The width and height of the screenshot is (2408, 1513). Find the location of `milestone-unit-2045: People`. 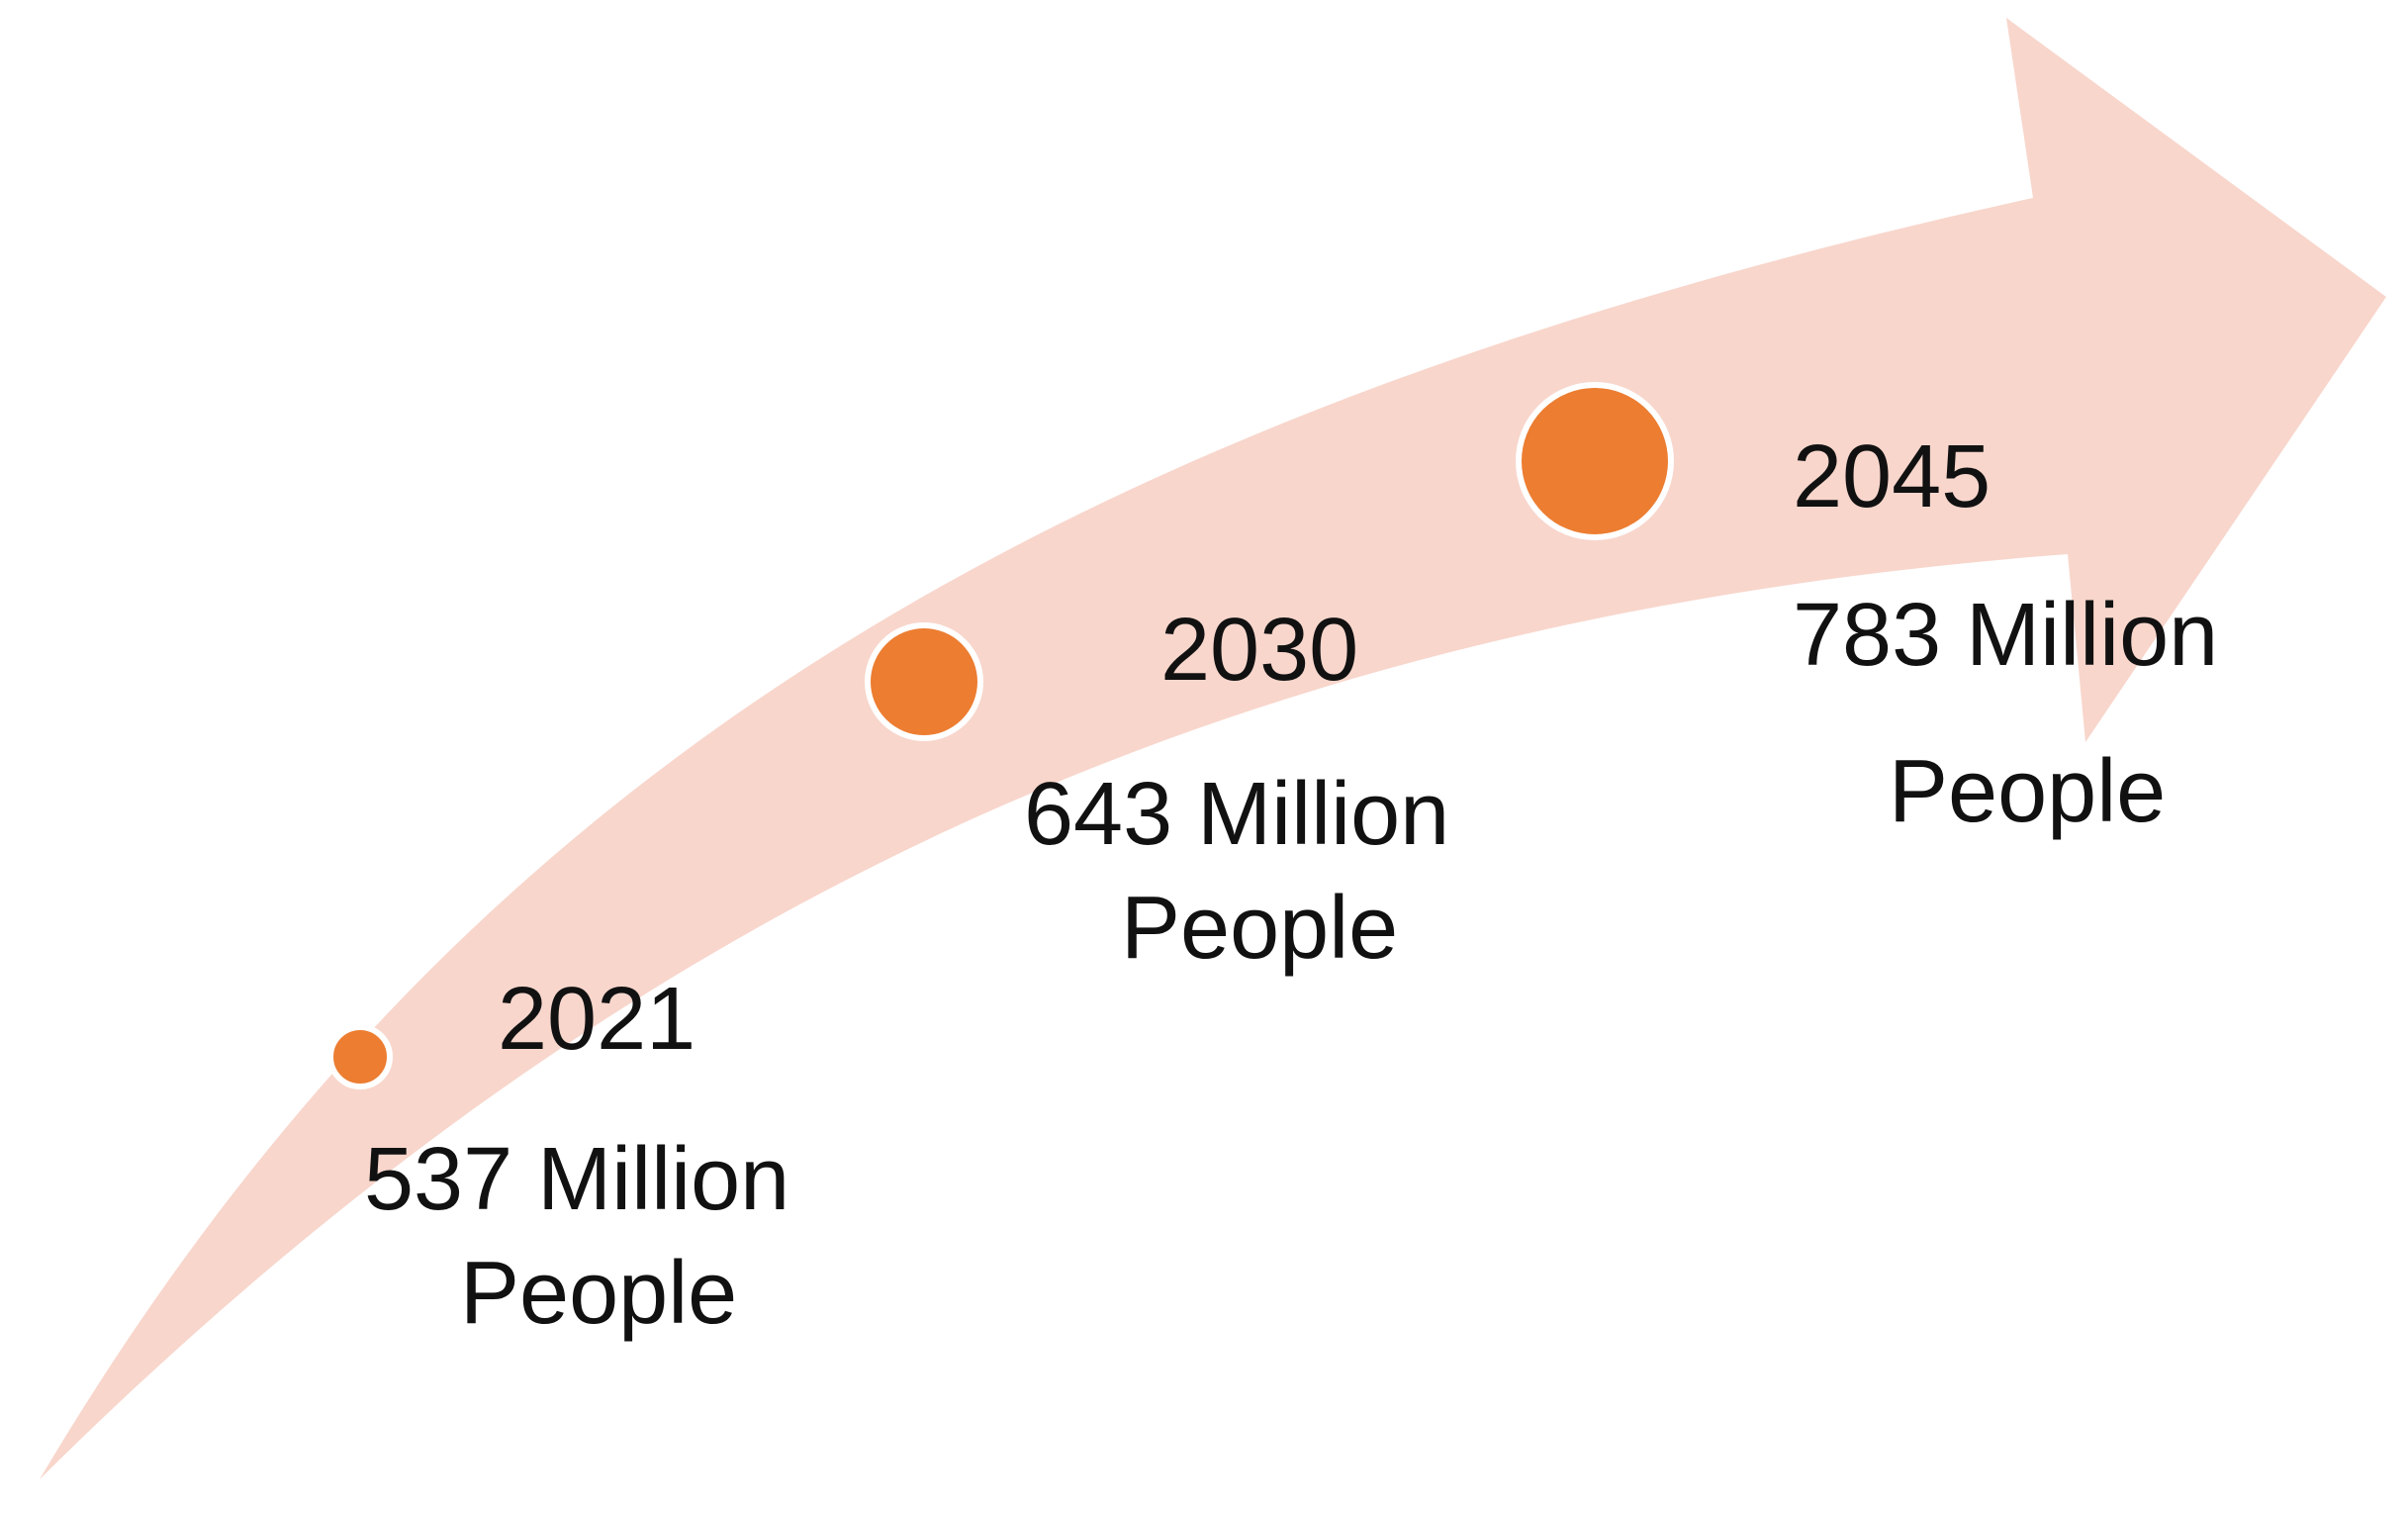

milestone-unit-2045: People is located at coordinates (2028, 791).